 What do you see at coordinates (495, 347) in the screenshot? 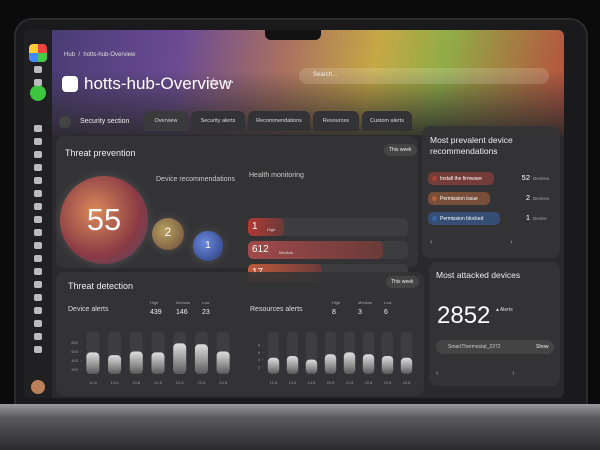
I see `device-row: SmartThermostat_2372 Show` at bounding box center [495, 347].